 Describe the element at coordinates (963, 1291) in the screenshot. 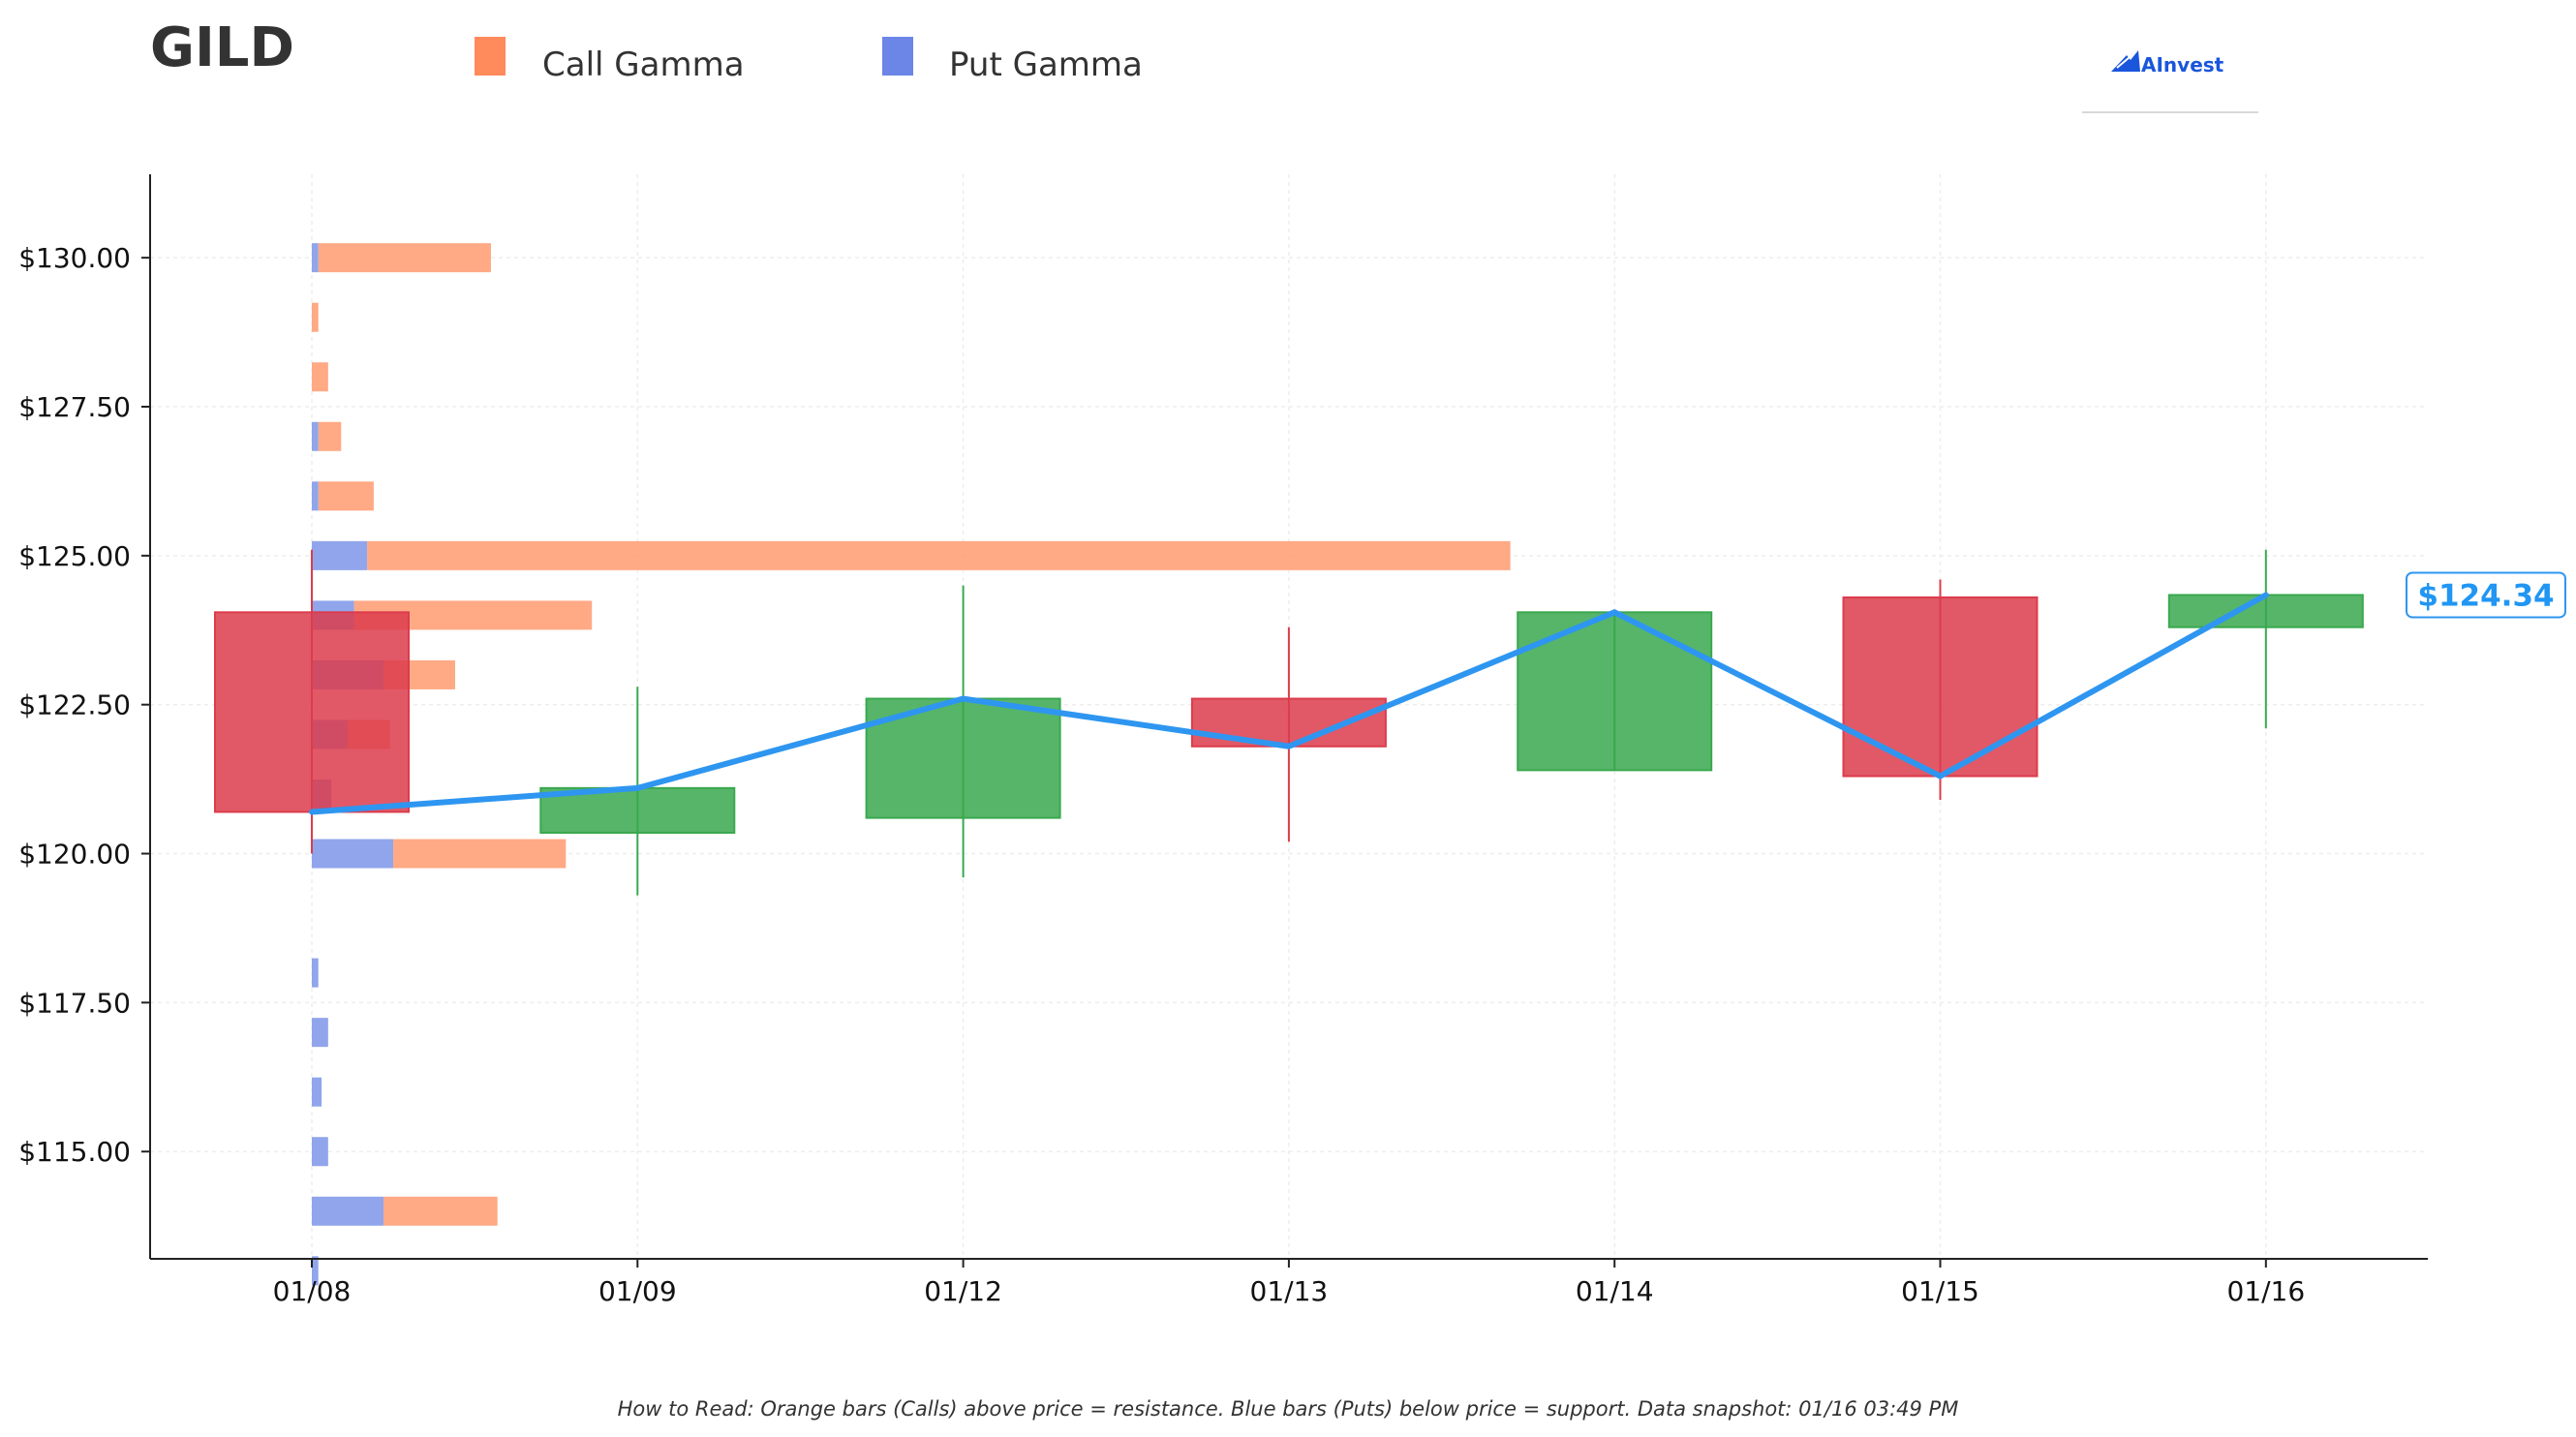

I see `x-tick-label: 01/12` at that location.